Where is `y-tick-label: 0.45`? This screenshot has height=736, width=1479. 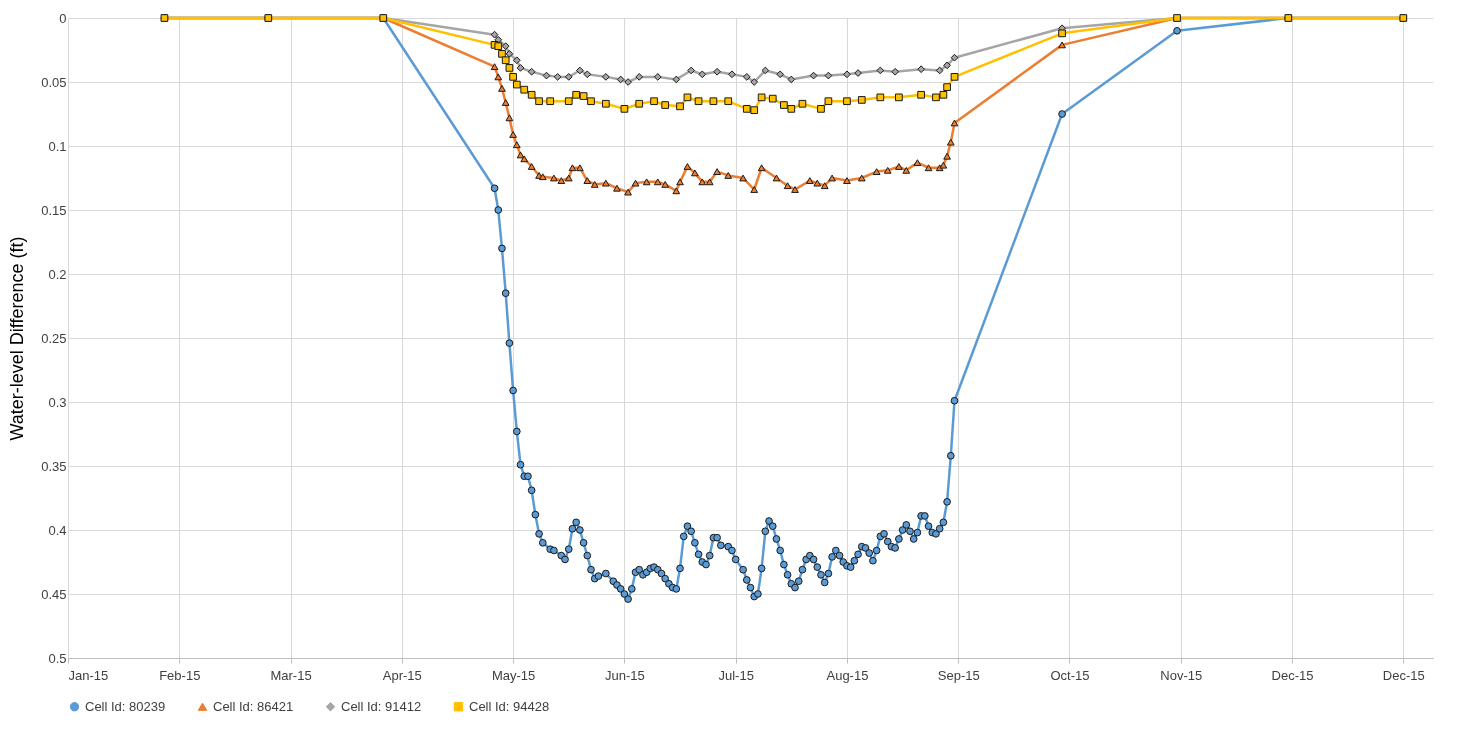 y-tick-label: 0.45 is located at coordinates (54, 594).